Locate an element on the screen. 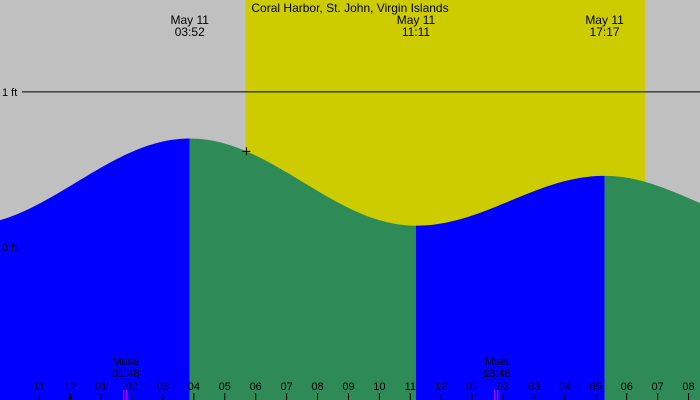 The width and height of the screenshot is (700, 400). moon-event-label: Mrise is located at coordinates (125, 362).